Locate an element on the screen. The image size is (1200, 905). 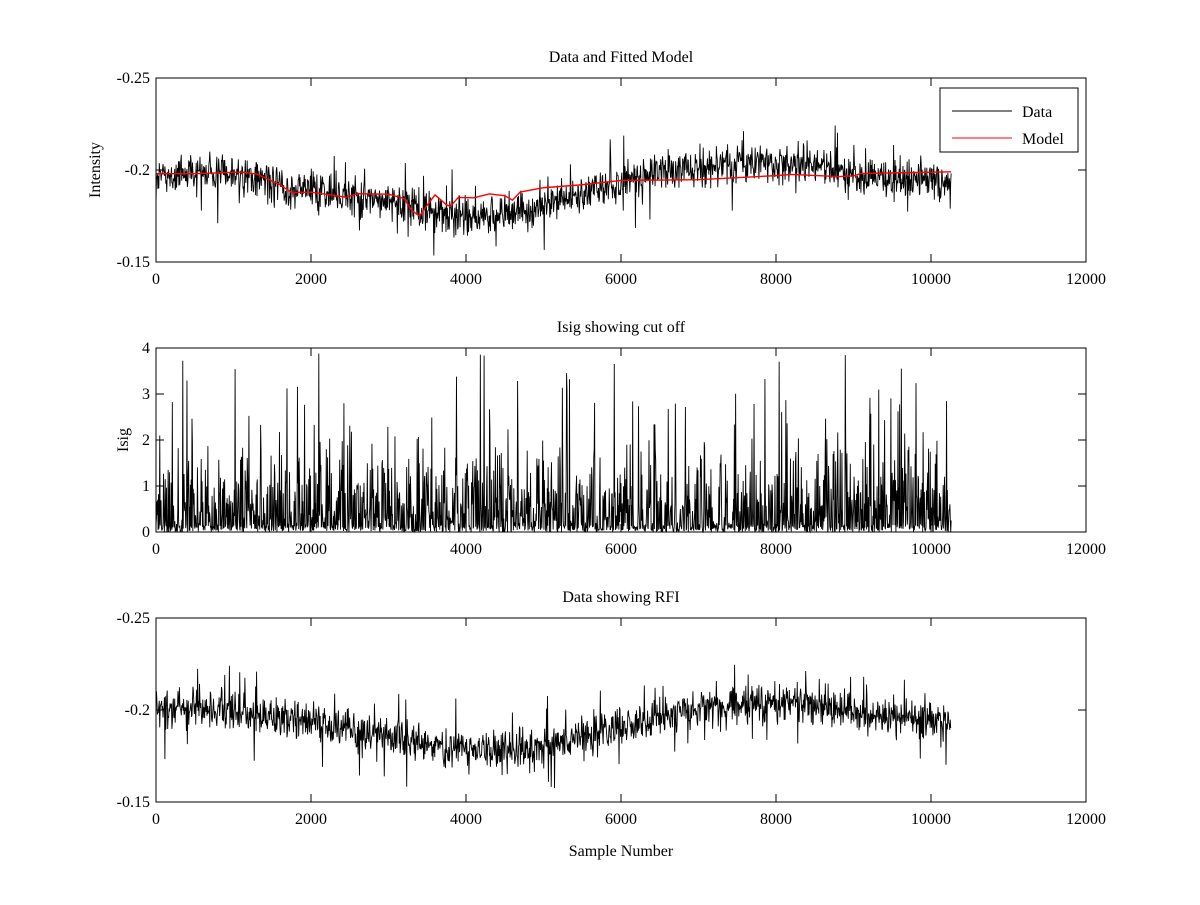
series-isig-line is located at coordinates (553, 443).